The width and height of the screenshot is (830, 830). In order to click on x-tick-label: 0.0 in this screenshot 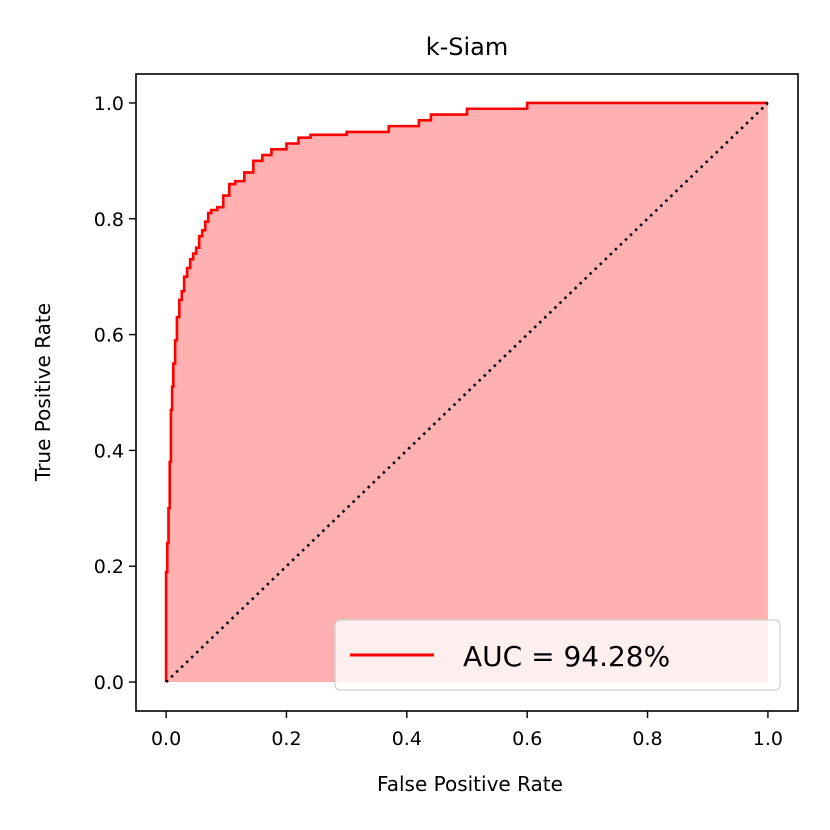, I will do `click(166, 739)`.